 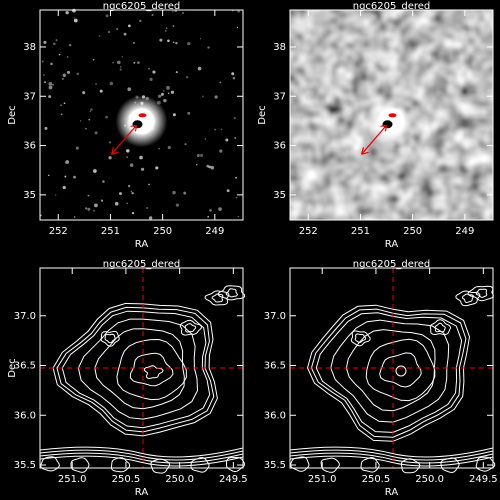 What do you see at coordinates (275, 316) in the screenshot?
I see `y-tick-label: 37.0` at bounding box center [275, 316].